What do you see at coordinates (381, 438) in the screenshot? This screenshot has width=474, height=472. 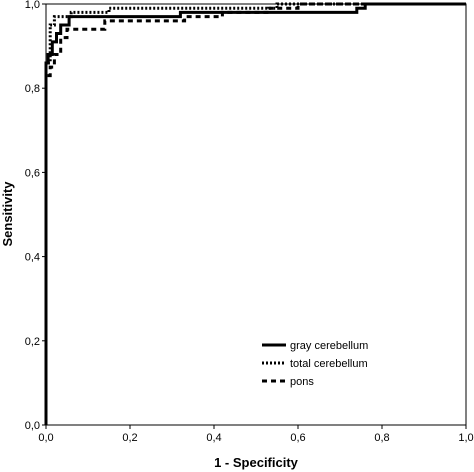 I see `x-tick-label: 0,8` at bounding box center [381, 438].